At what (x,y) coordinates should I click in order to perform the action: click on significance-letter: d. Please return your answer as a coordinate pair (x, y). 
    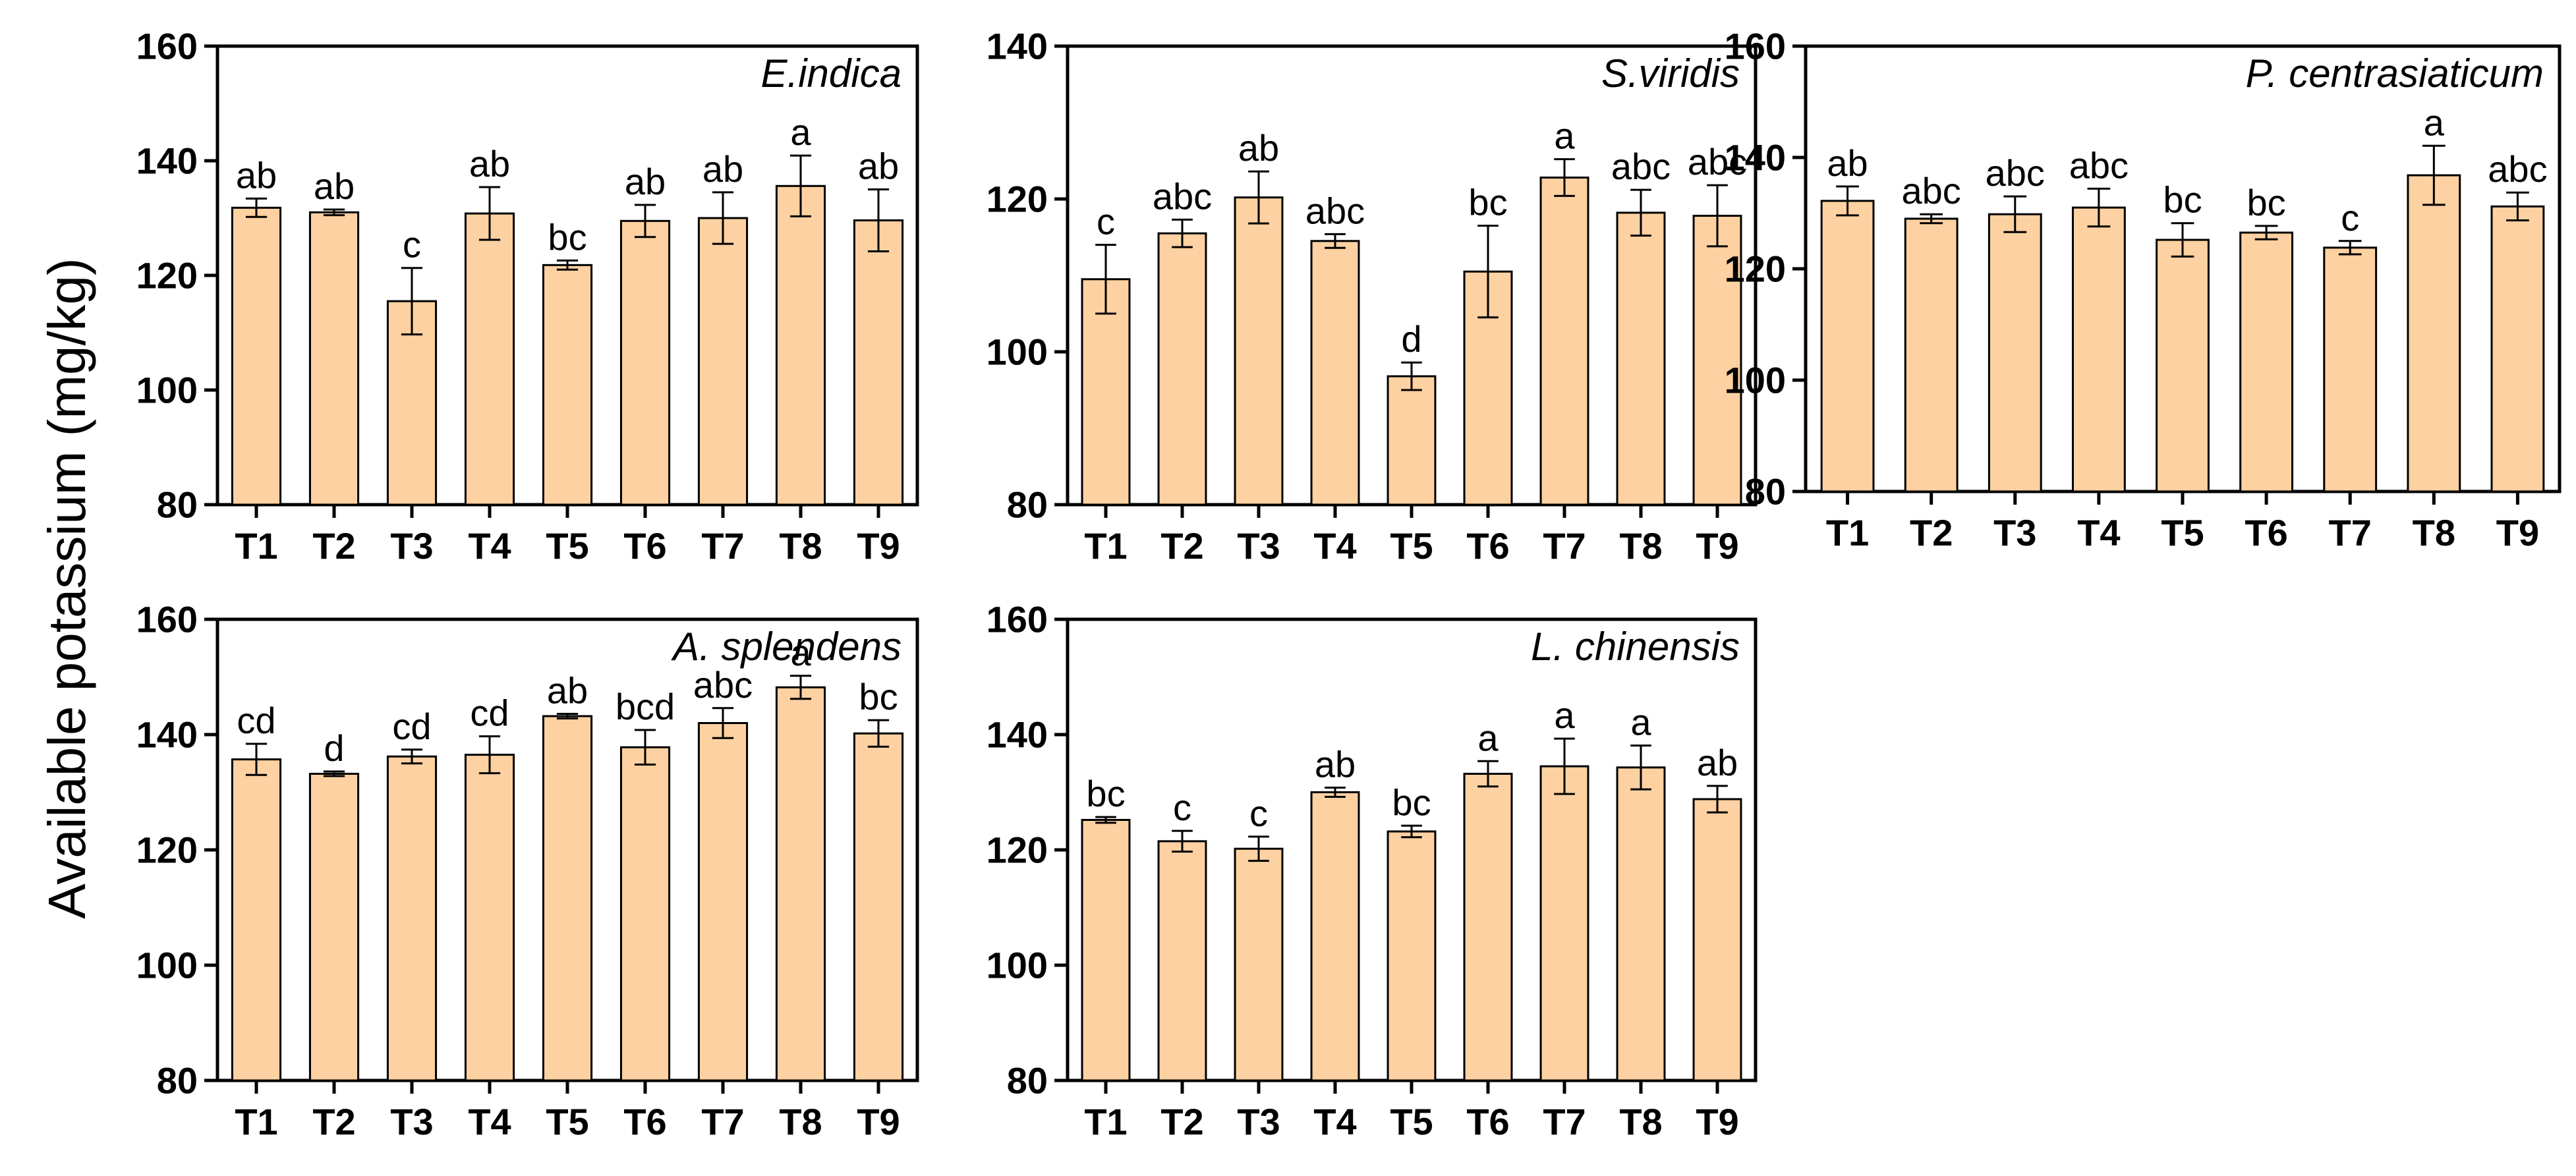
    Looking at the image, I should click on (334, 748).